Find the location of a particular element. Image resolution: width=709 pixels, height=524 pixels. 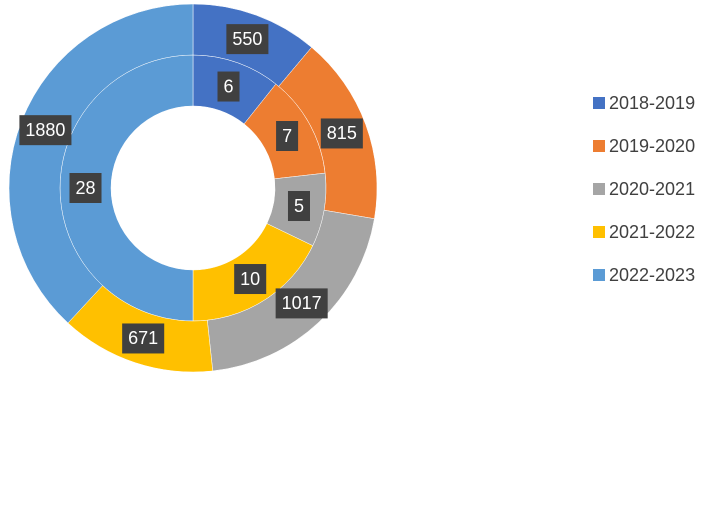

data-label: 550 is located at coordinates (247, 39).